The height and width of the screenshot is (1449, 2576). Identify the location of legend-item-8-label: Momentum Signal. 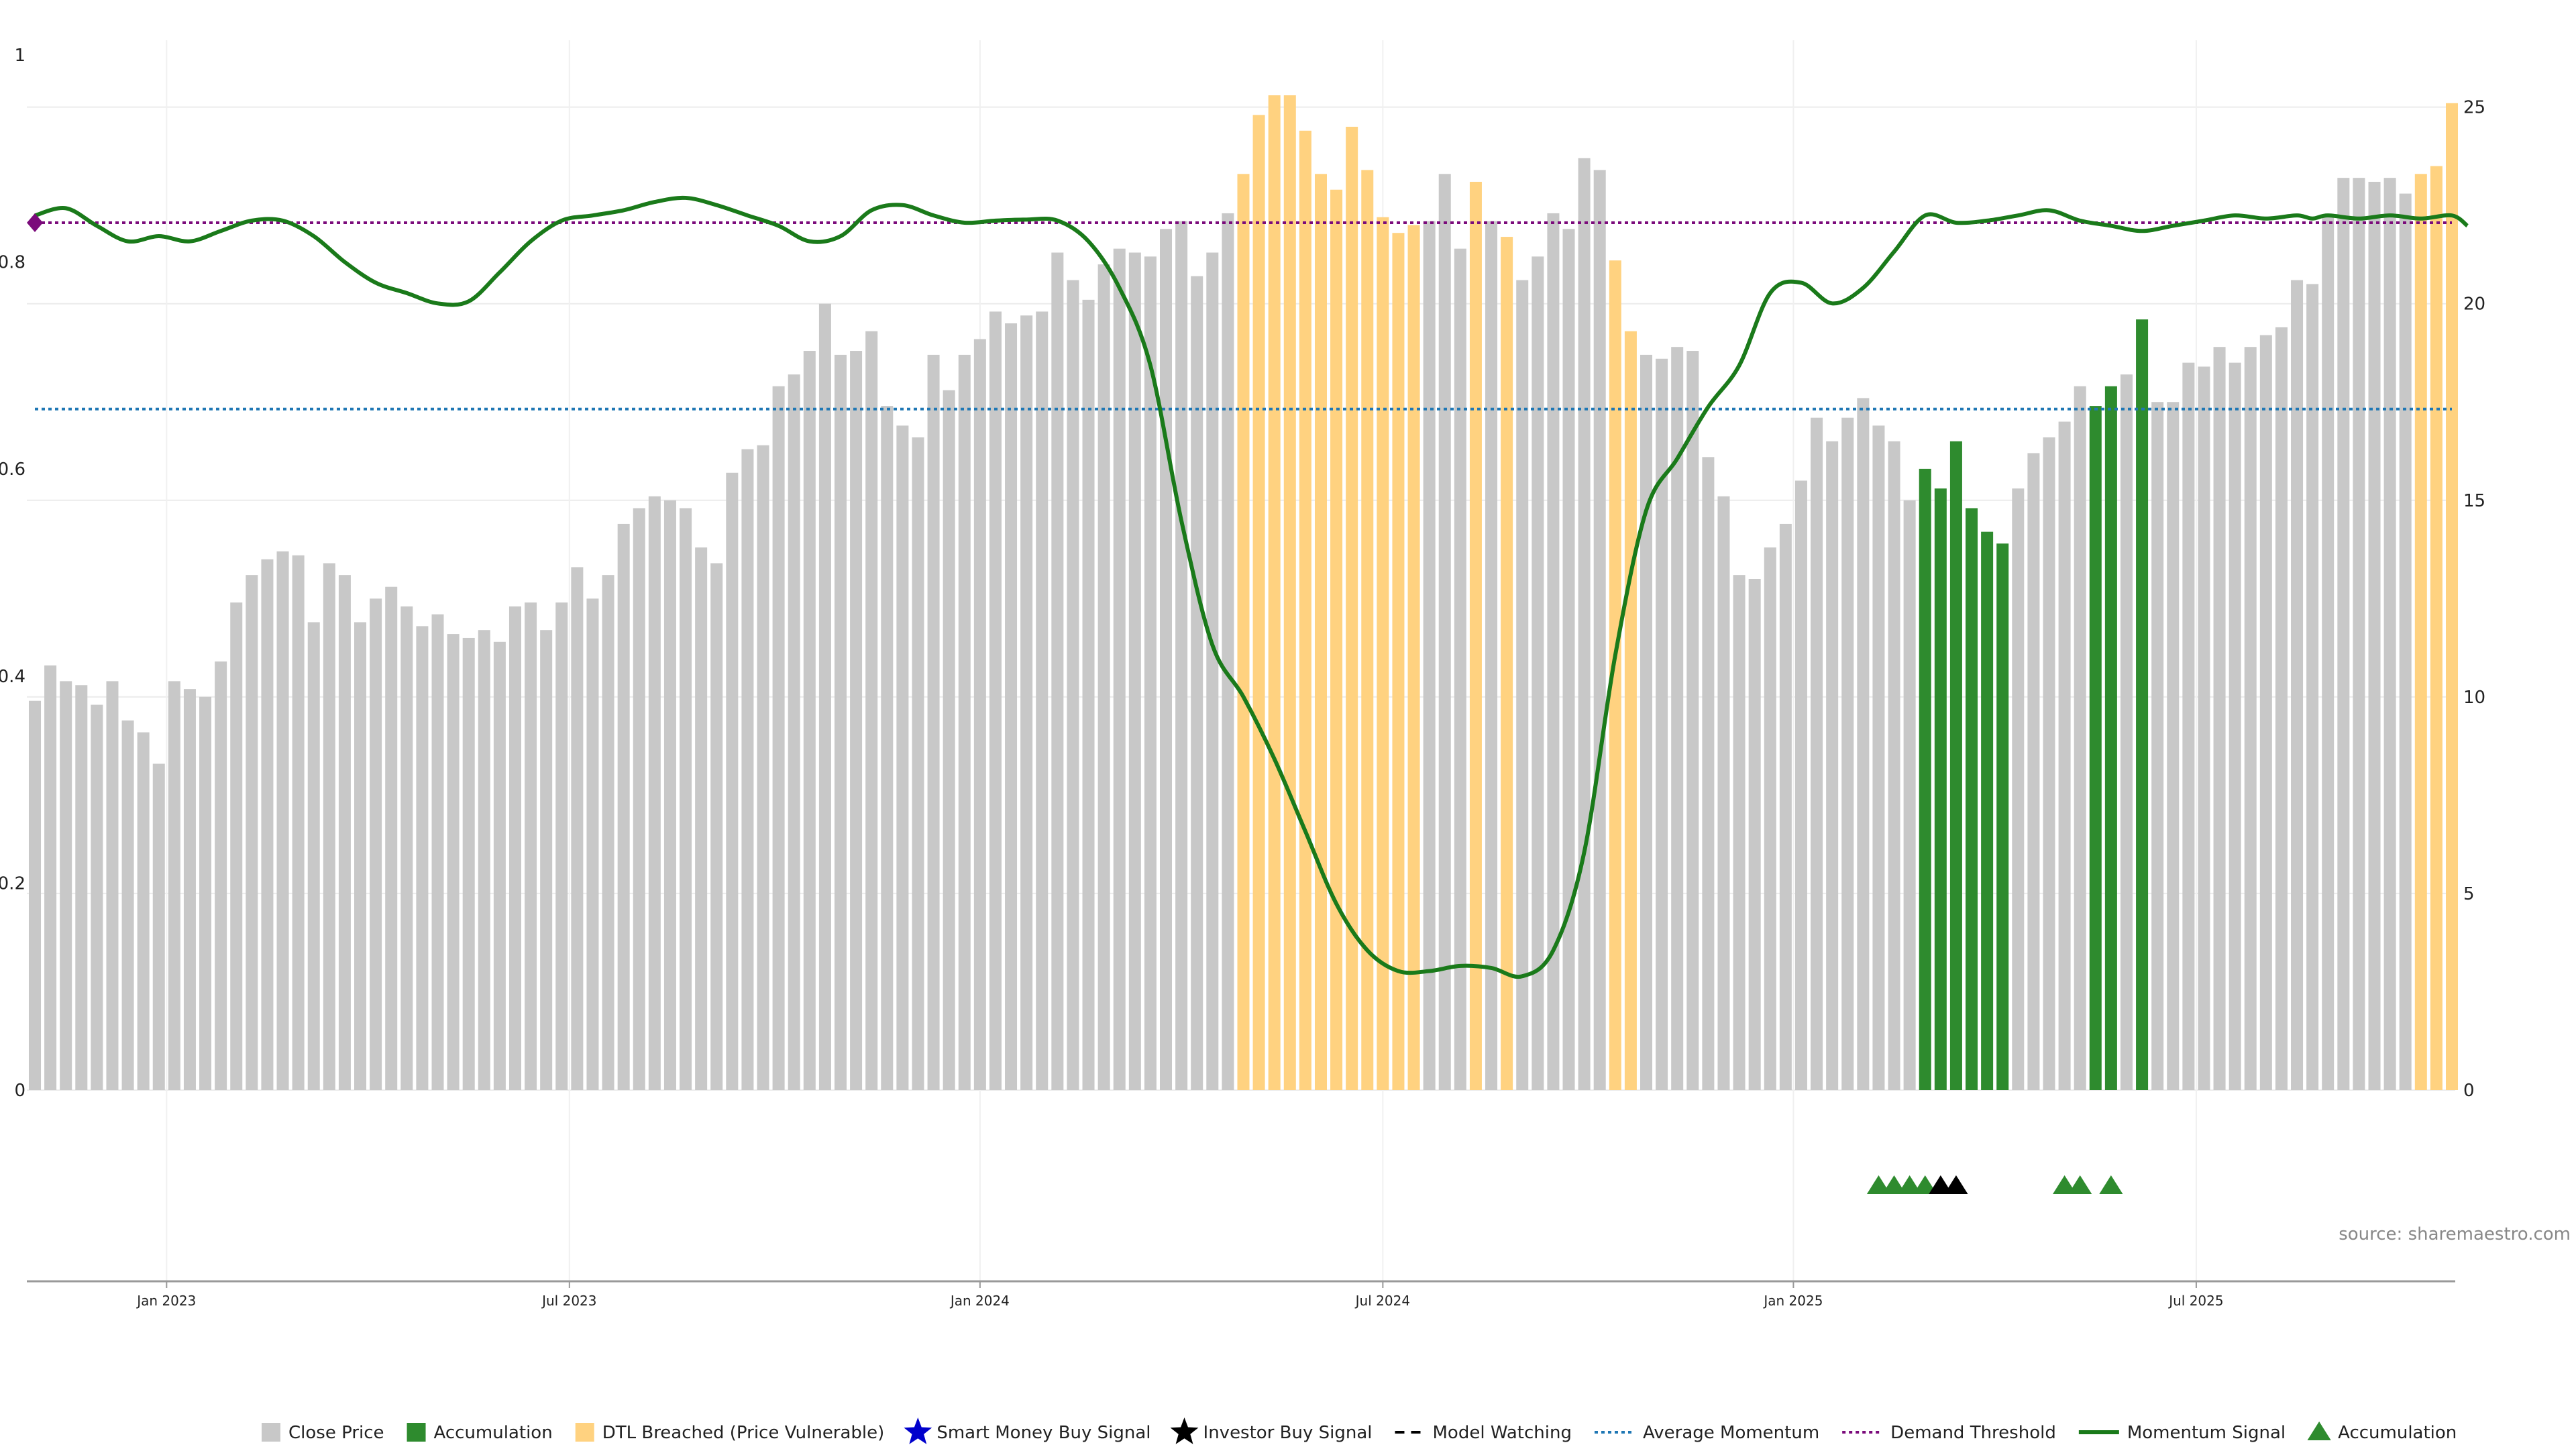
(2206, 1433).